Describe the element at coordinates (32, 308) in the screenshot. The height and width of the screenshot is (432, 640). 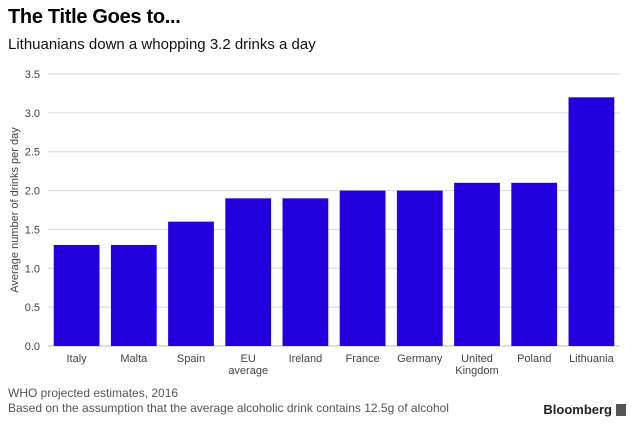
I see `y-tick-label: 0.5` at that location.